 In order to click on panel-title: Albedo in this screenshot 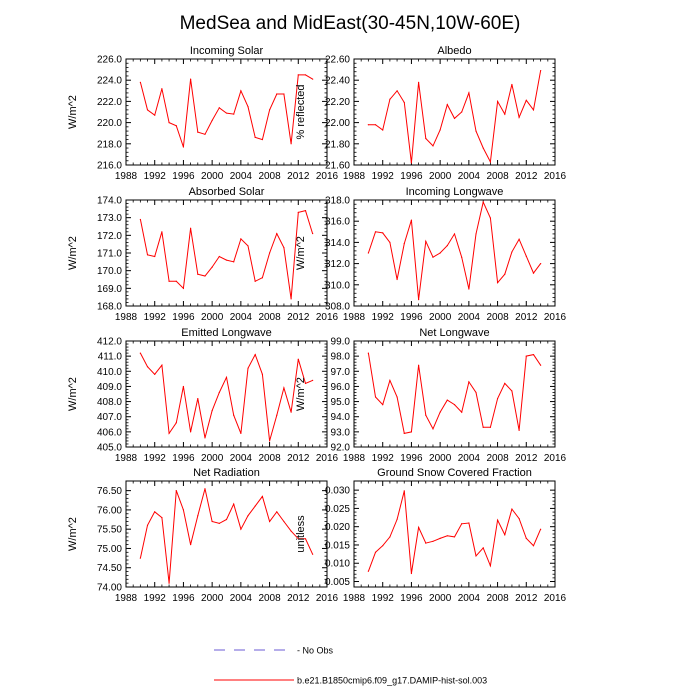, I will do `click(454, 51)`.